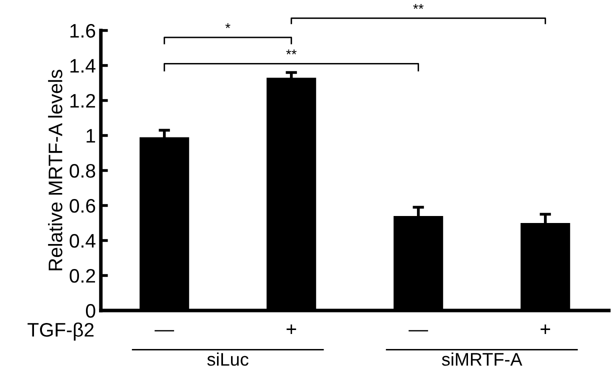  I want to click on y-tick-label: 1.6, so click(83, 31).